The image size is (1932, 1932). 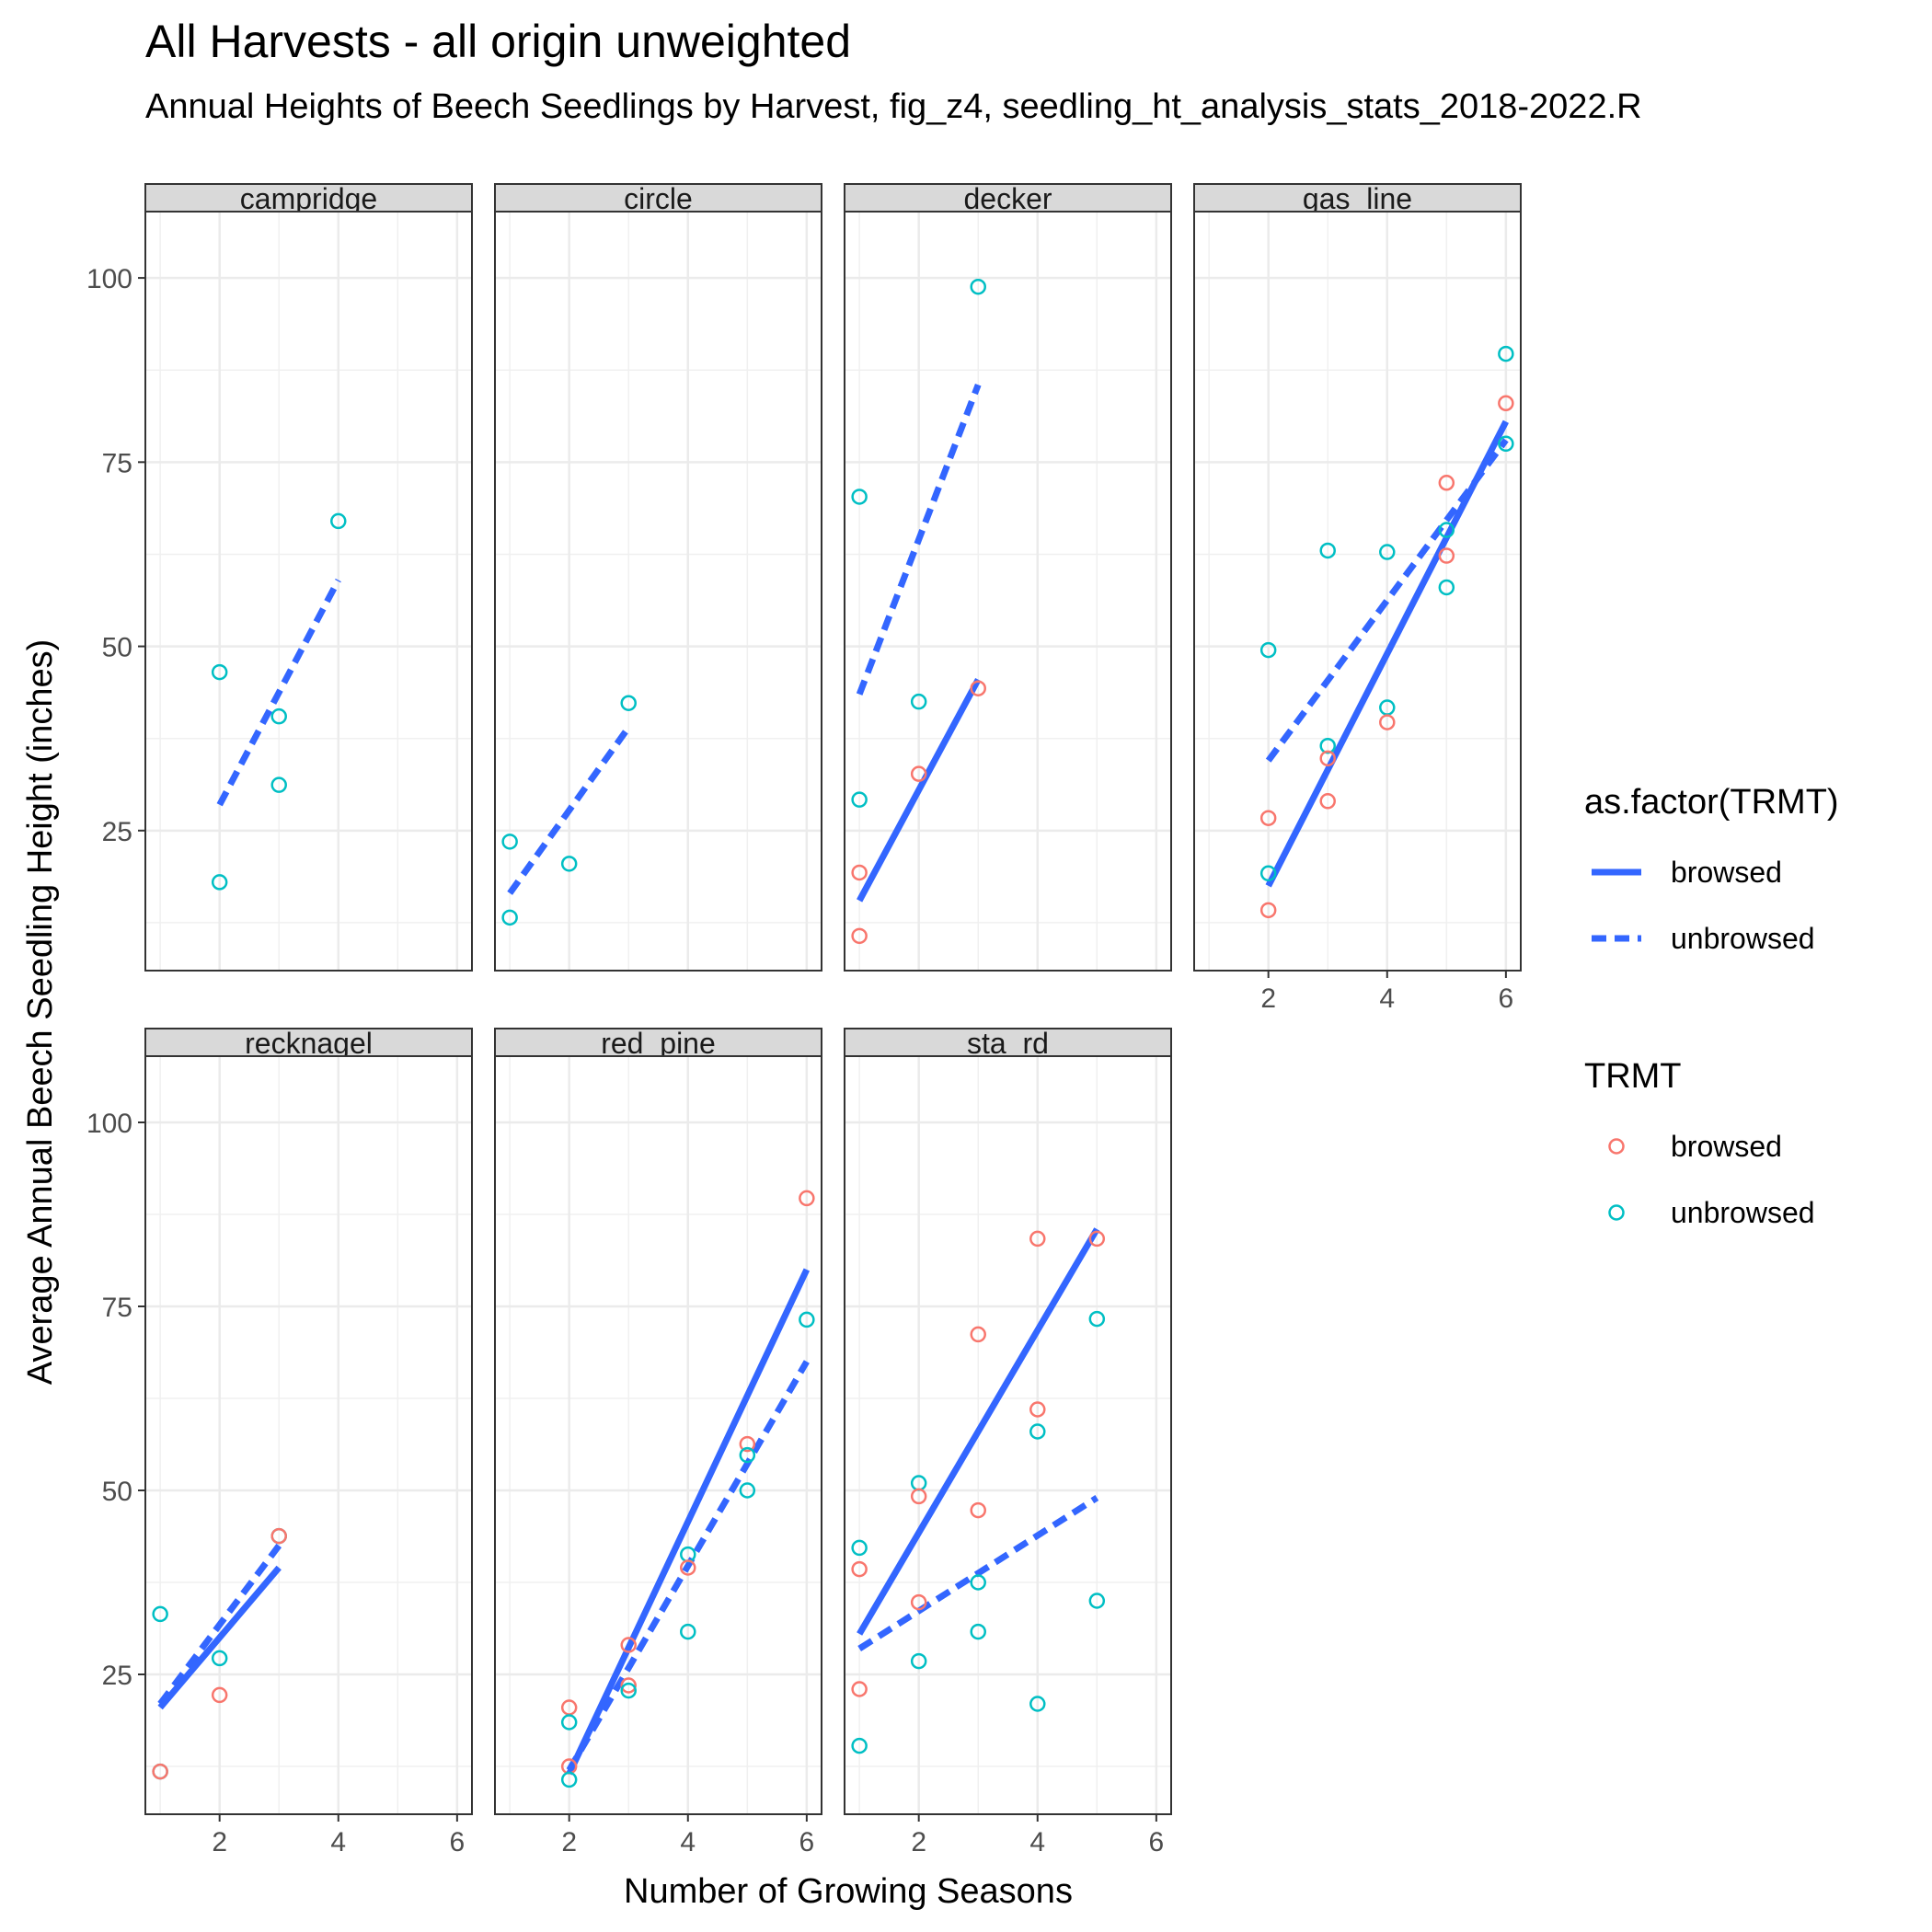 I want to click on facet-sta_rd: sta_rd 2 4 6, so click(x=1008, y=1442).